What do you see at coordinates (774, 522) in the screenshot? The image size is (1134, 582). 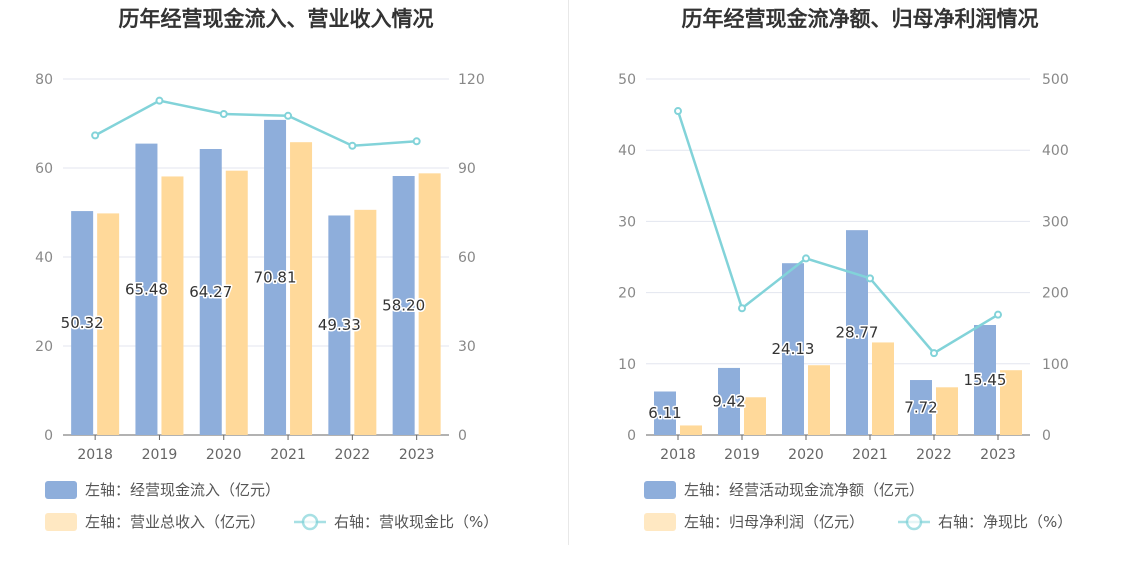 I see `legend-label: 左轴：归母净利润（亿元）` at bounding box center [774, 522].